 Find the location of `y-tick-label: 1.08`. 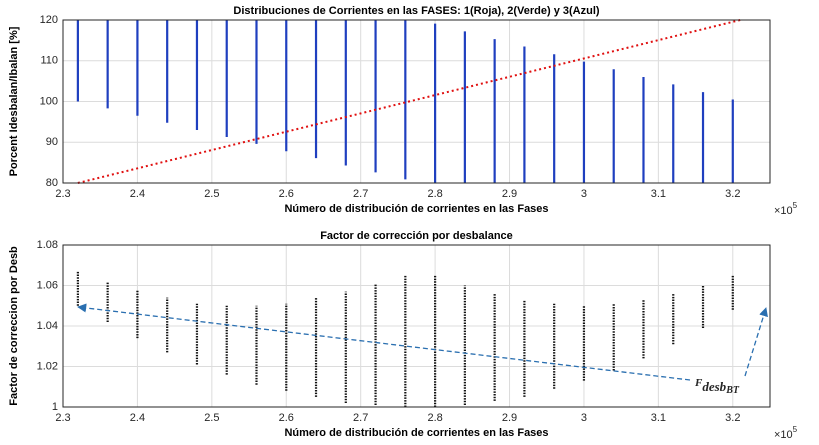

y-tick-label: 1.08 is located at coordinates (47, 245).